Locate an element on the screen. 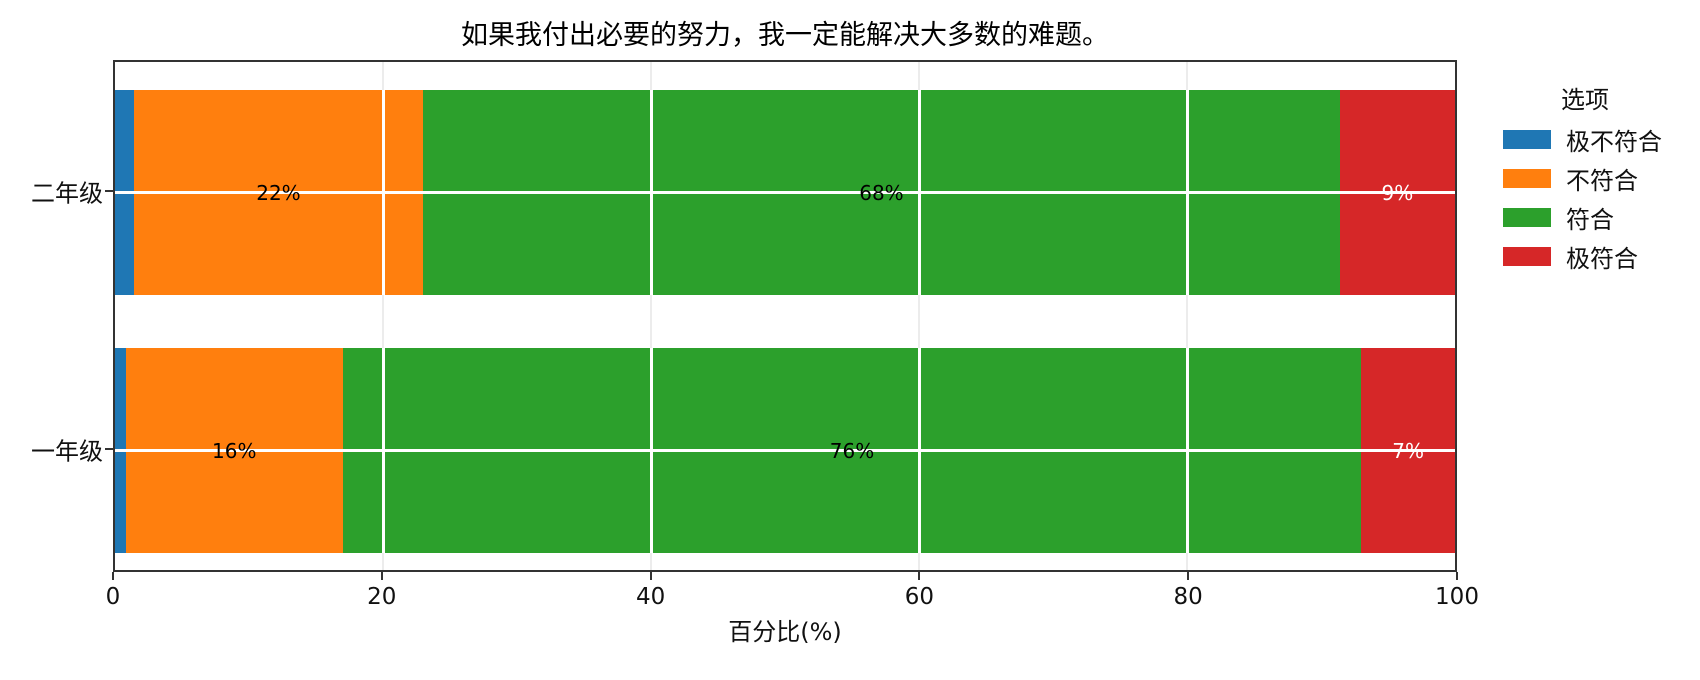 The width and height of the screenshot is (1700, 680). bar-value-label: 76% is located at coordinates (852, 450).